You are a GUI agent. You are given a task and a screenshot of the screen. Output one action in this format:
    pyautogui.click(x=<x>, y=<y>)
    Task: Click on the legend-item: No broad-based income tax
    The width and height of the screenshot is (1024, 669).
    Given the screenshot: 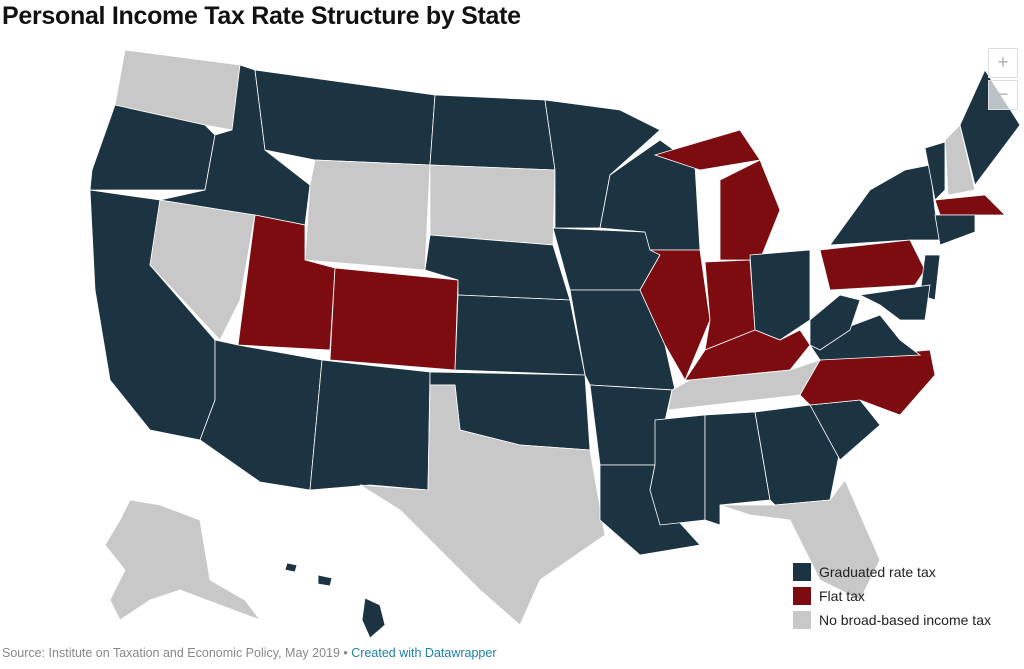 What is the action you would take?
    pyautogui.click(x=892, y=620)
    